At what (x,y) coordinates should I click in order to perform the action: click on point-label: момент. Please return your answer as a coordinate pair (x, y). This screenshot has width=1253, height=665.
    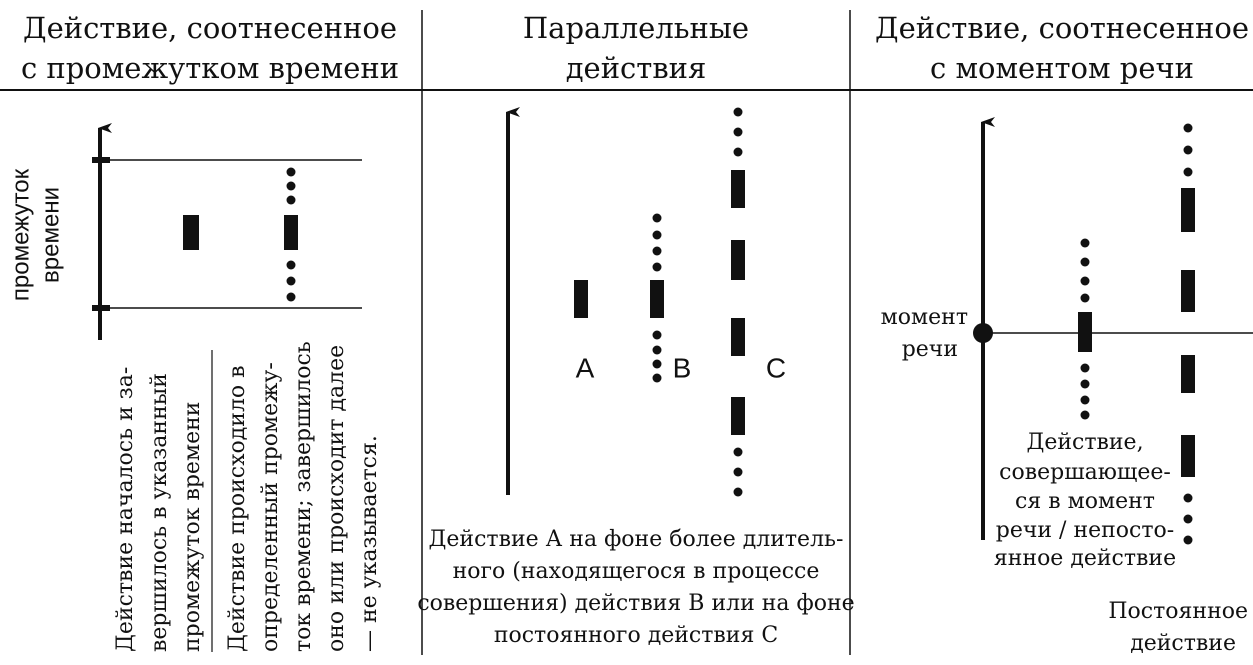
    Looking at the image, I should click on (924, 317).